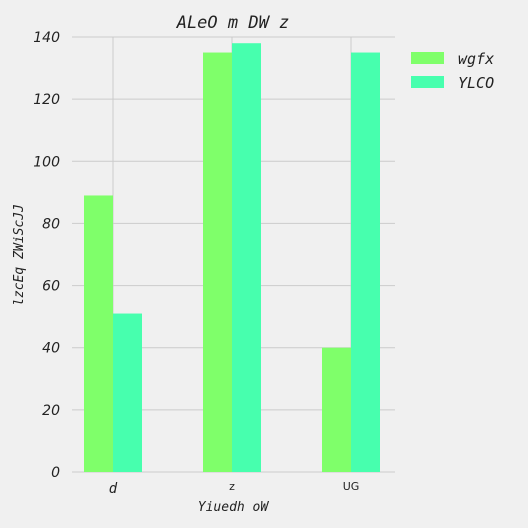 The height and width of the screenshot is (528, 528). Describe the element at coordinates (351, 486) in the screenshot. I see `x-tick-label: UG` at that location.